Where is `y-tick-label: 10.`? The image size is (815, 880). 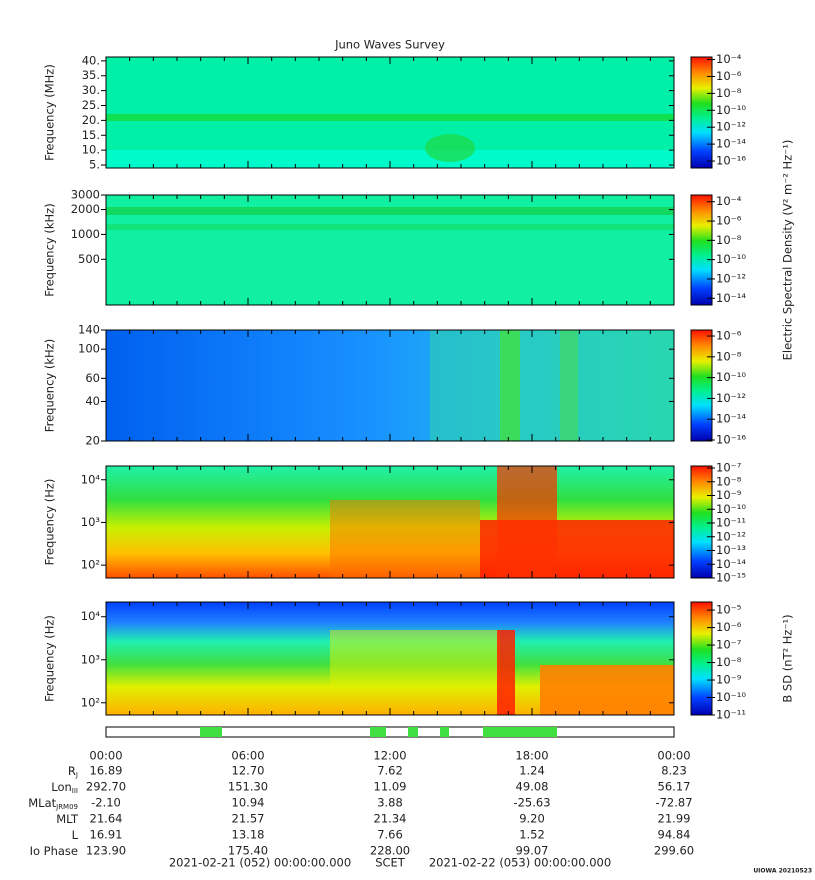
y-tick-label: 10. is located at coordinates (91, 150).